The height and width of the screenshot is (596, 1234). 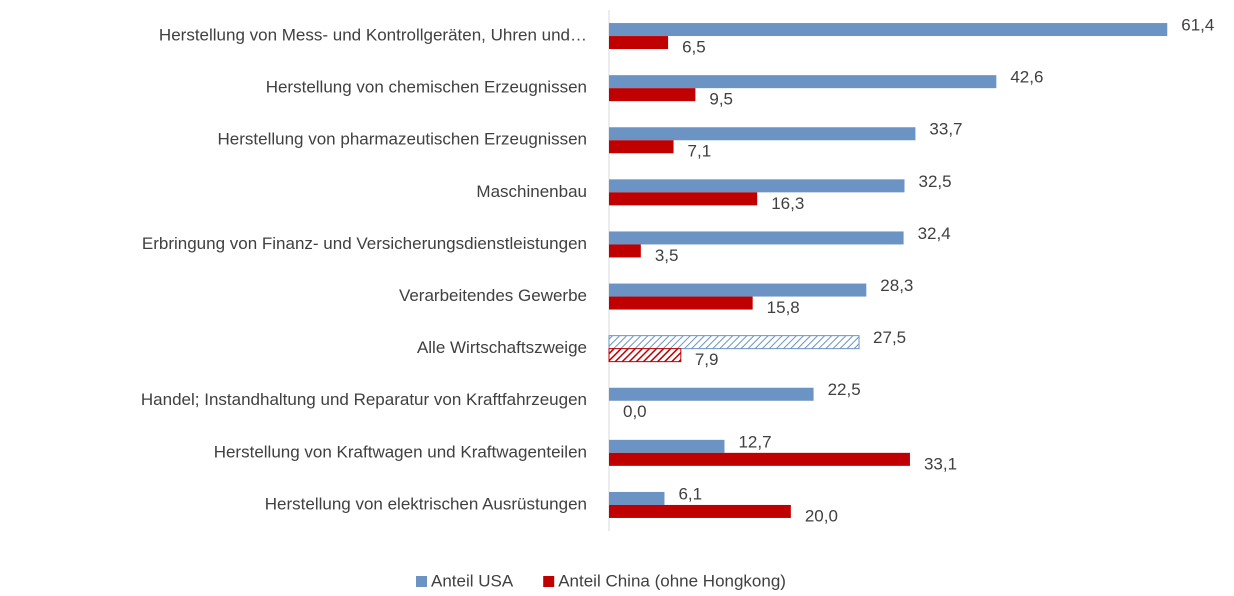 What do you see at coordinates (635, 411) in the screenshot?
I see `value-label: 0,0` at bounding box center [635, 411].